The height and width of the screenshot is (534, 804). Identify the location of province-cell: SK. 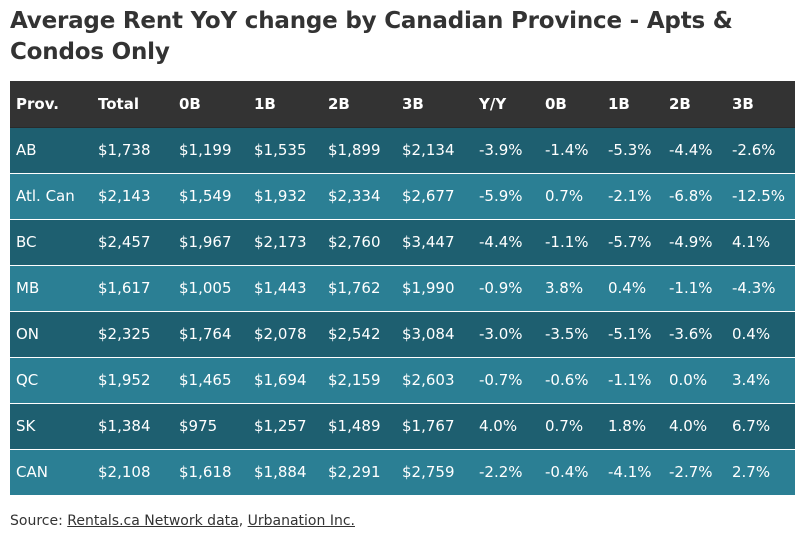
(26, 426).